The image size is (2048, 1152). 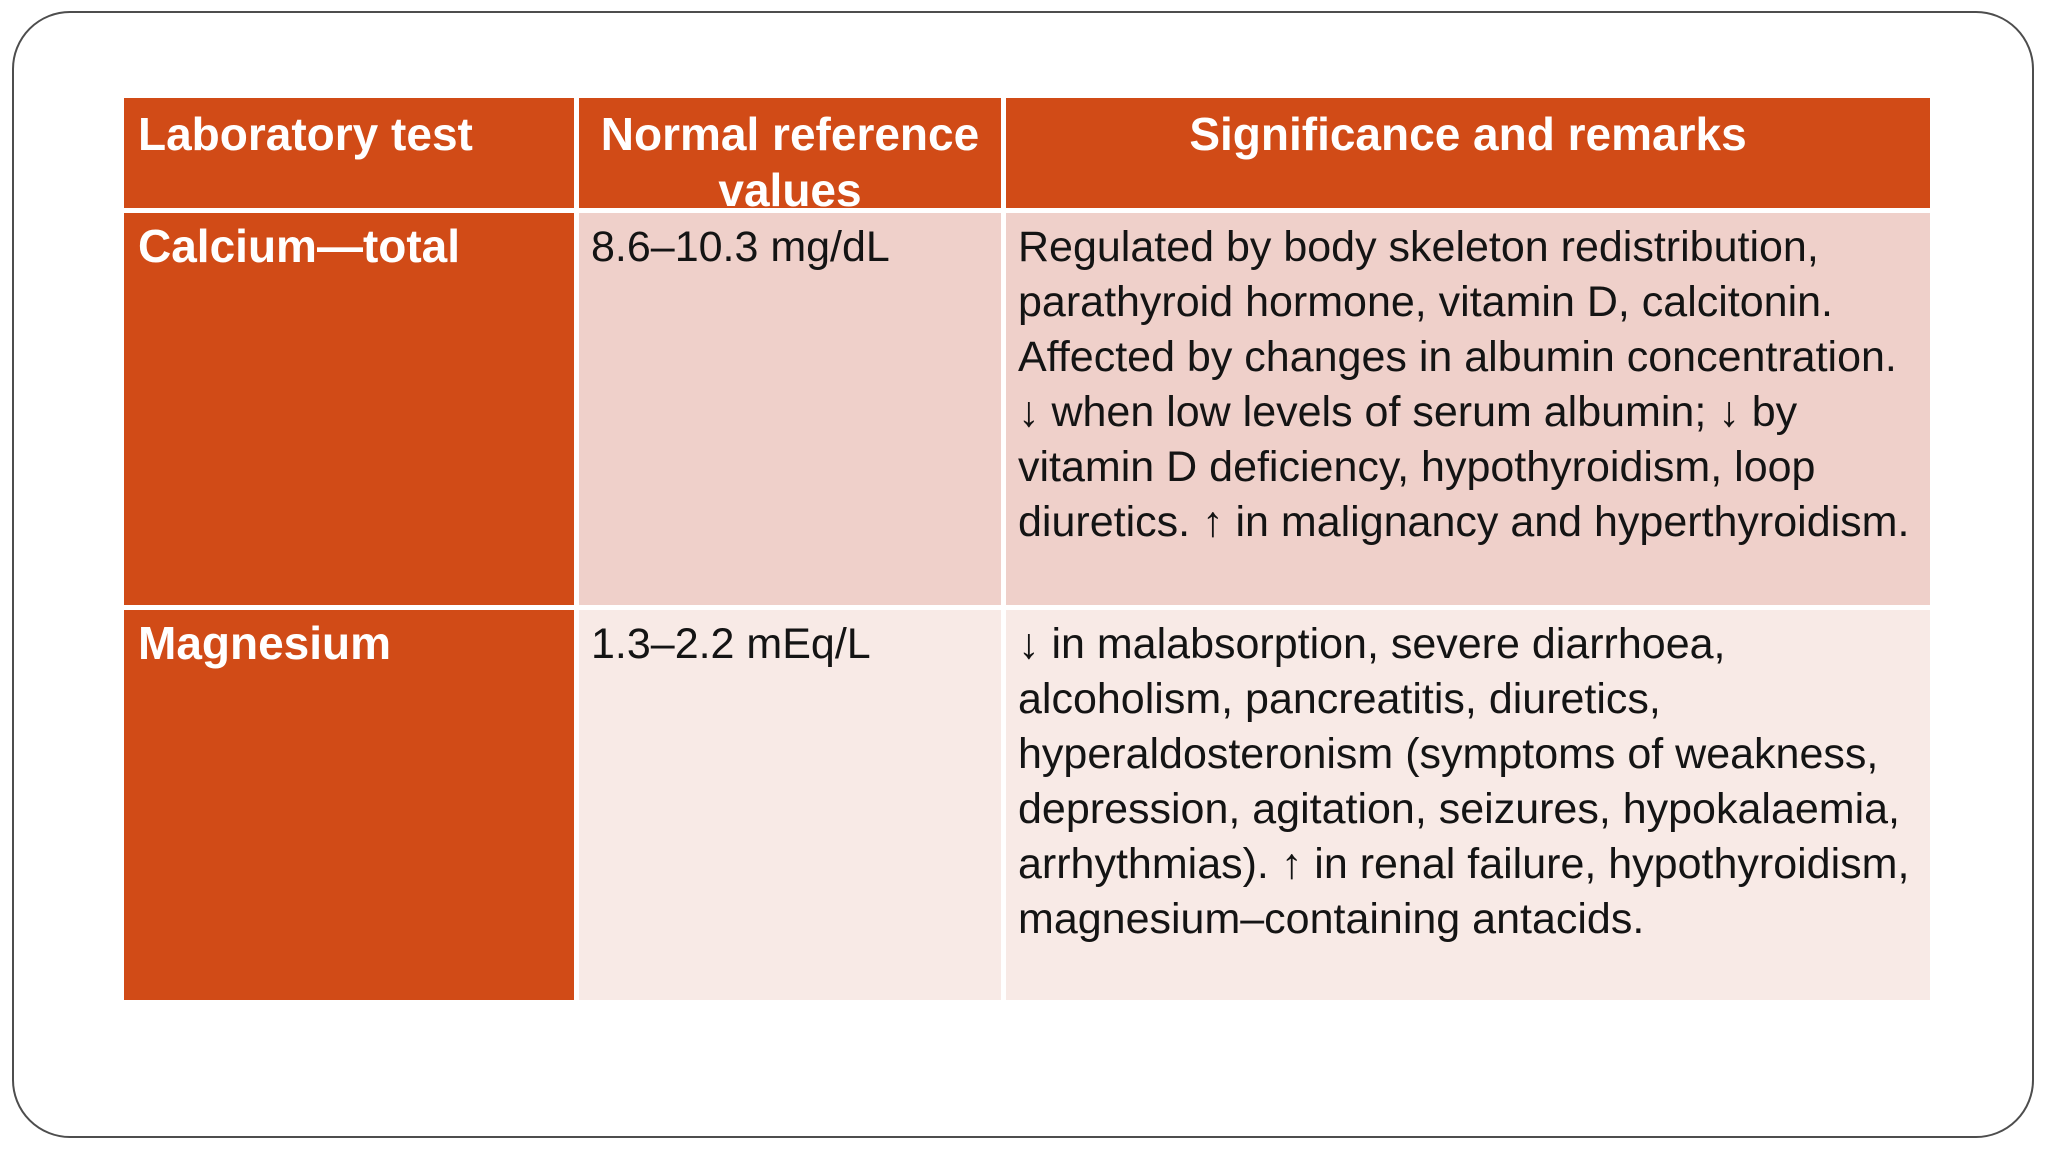 What do you see at coordinates (349, 409) in the screenshot?
I see `row-calcium-test-name: Calcium—total` at bounding box center [349, 409].